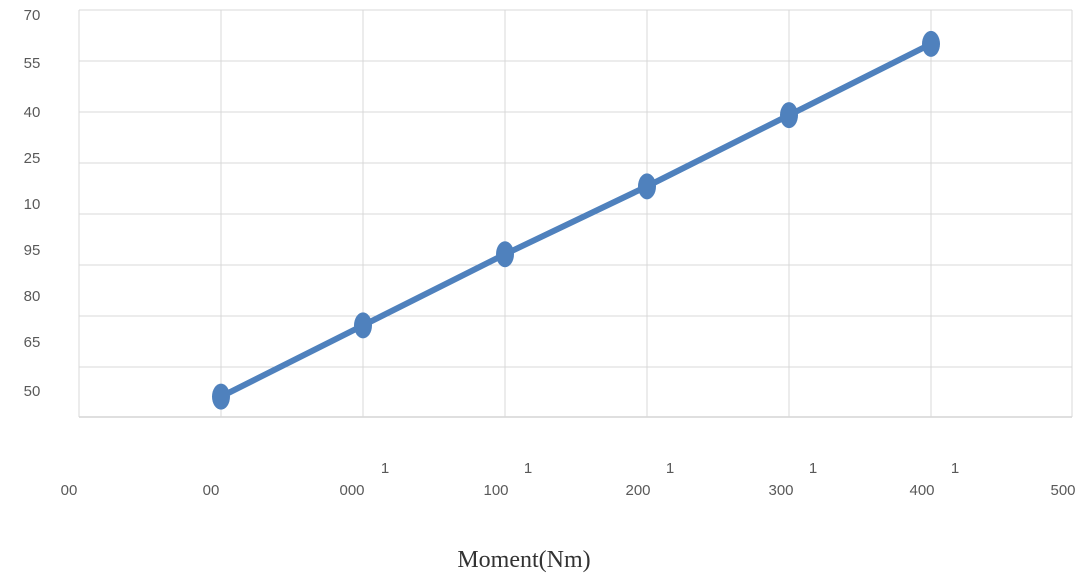 This screenshot has width=1082, height=573. What do you see at coordinates (1062, 490) in the screenshot?
I see `x-tick-label: 500` at bounding box center [1062, 490].